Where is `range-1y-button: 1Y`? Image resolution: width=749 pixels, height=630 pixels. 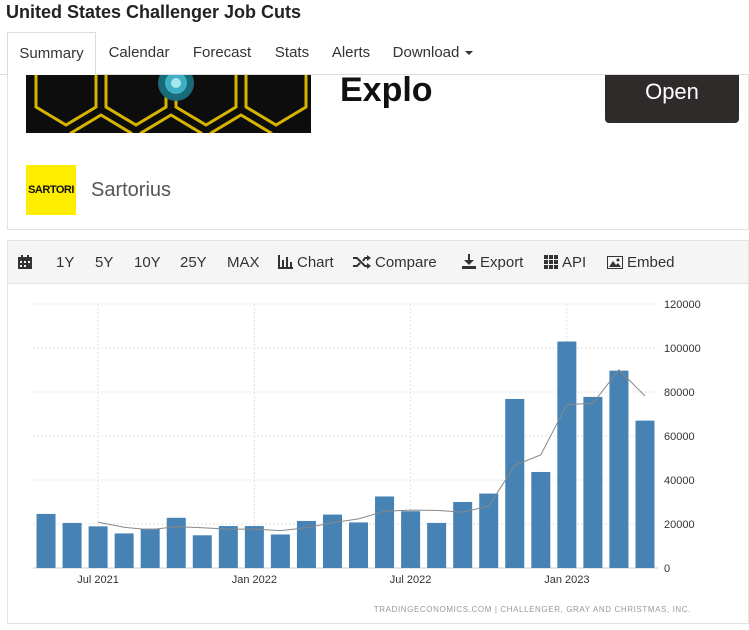
range-1y-button: 1Y is located at coordinates (65, 262).